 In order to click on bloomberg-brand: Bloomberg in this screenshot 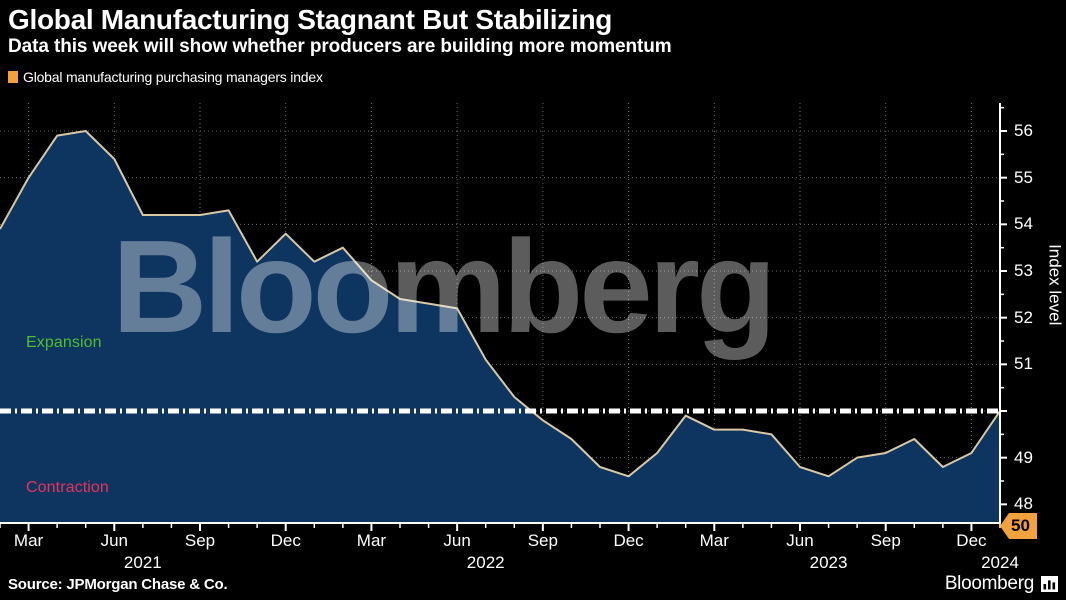, I will do `click(1001, 584)`.